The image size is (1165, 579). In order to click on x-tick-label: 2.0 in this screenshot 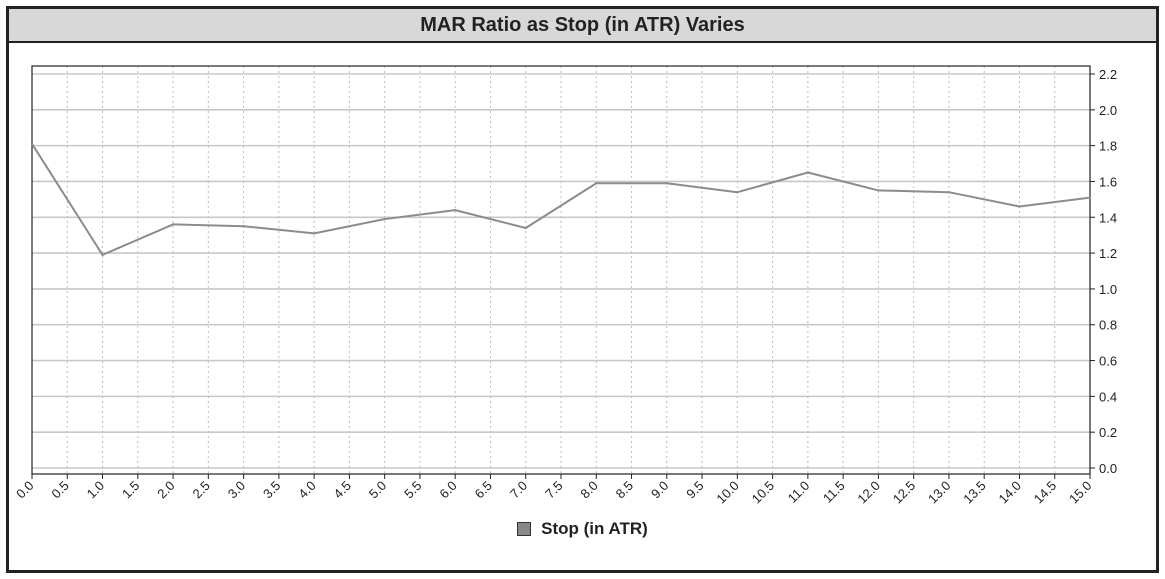, I will do `click(165, 489)`.